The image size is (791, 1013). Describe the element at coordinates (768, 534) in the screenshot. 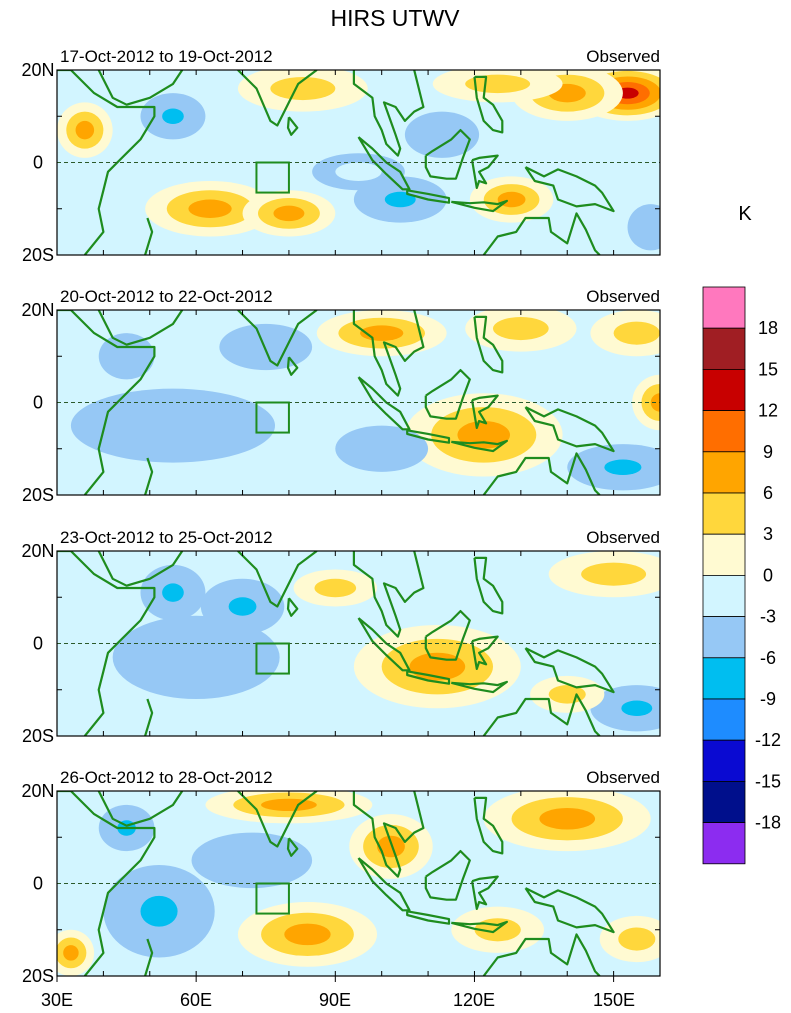

I see `colorbar-label: 3` at that location.